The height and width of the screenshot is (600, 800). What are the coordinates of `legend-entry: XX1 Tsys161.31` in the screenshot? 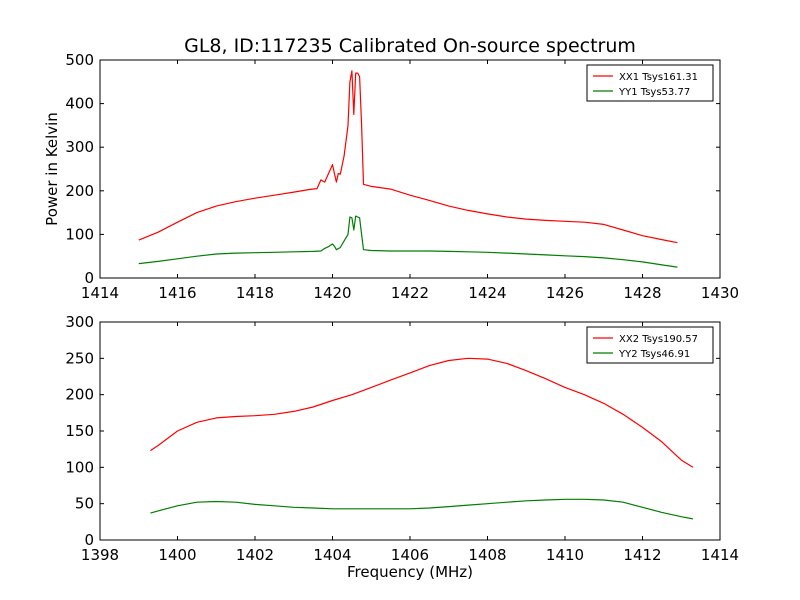 It's located at (658, 77).